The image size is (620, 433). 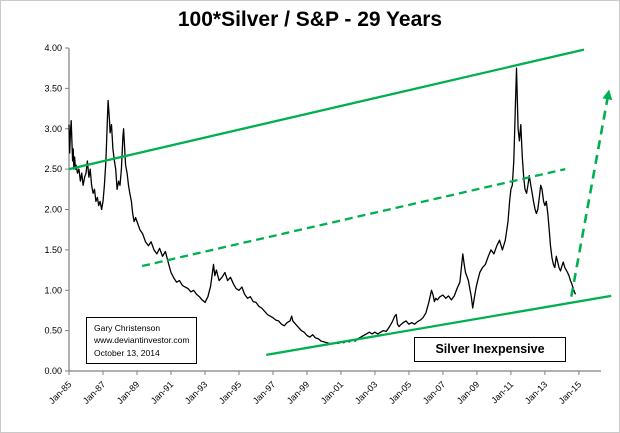 What do you see at coordinates (94, 392) in the screenshot?
I see `x-tick-label: Jan-87` at bounding box center [94, 392].